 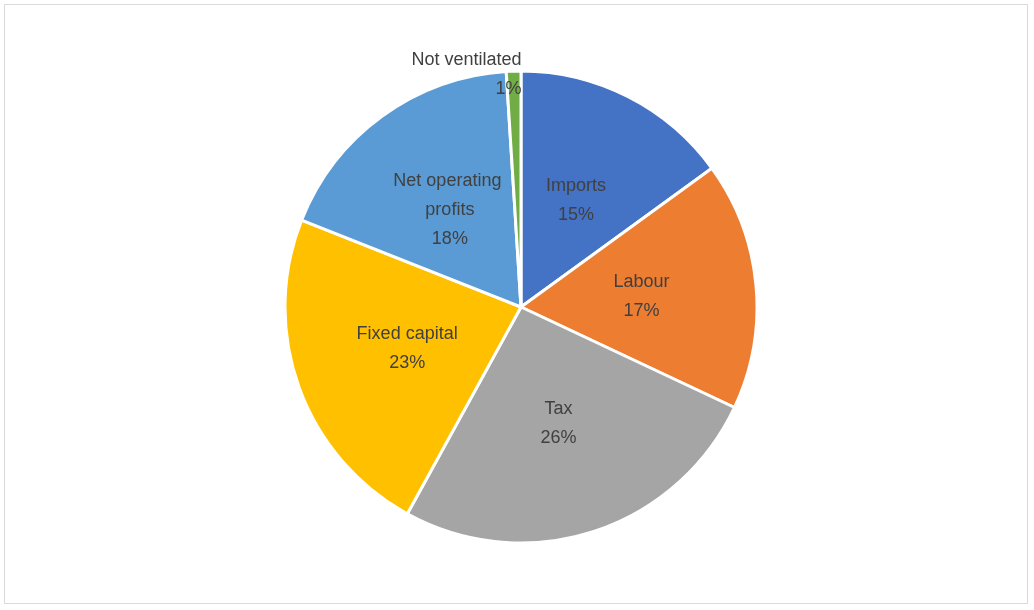 I want to click on slice-label: Not ventilated, so click(x=466, y=58).